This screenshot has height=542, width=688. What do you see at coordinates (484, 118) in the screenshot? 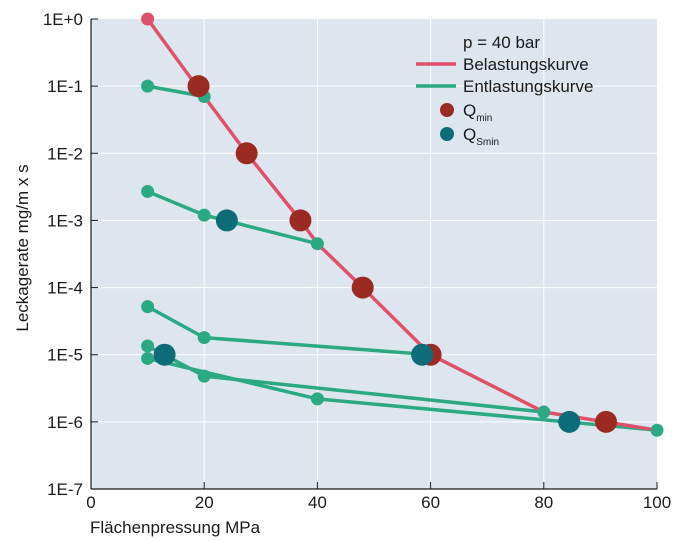
I see `legend-qmin-sub: min` at bounding box center [484, 118].